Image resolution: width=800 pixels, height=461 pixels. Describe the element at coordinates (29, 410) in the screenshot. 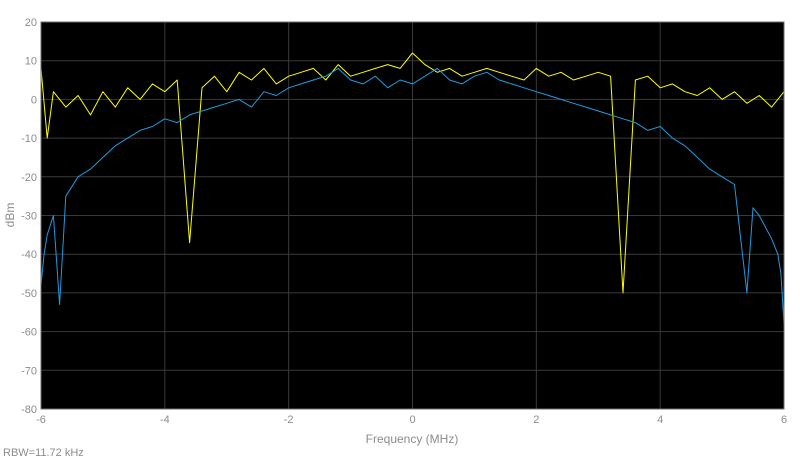

I see `y-tick-label: -80` at that location.